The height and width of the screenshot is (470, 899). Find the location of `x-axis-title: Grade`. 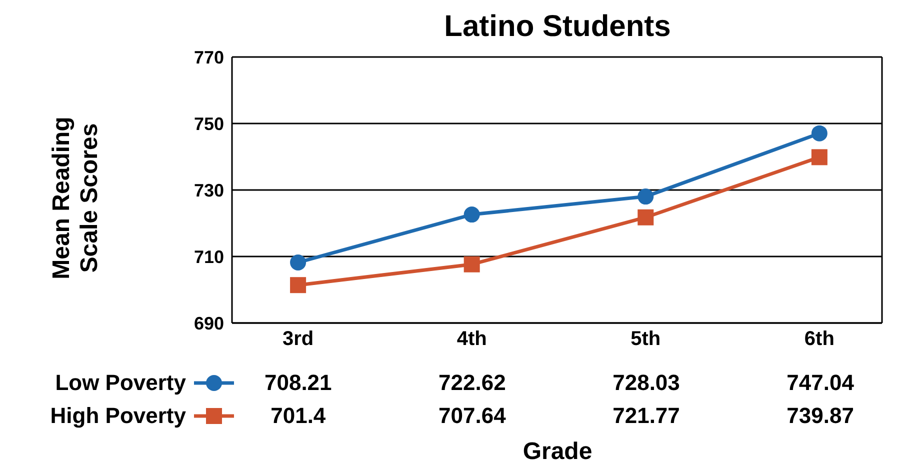

x-axis-title: Grade is located at coordinates (558, 452).